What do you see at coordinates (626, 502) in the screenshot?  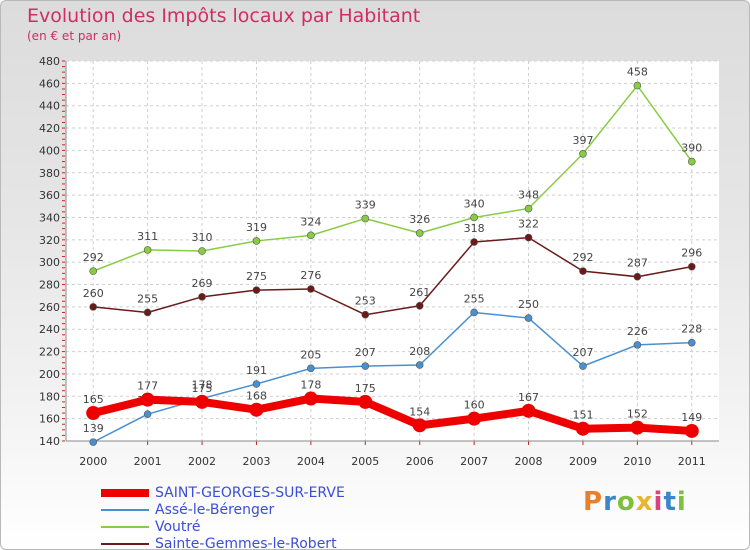 I see `logo-letter: o` at bounding box center [626, 502].